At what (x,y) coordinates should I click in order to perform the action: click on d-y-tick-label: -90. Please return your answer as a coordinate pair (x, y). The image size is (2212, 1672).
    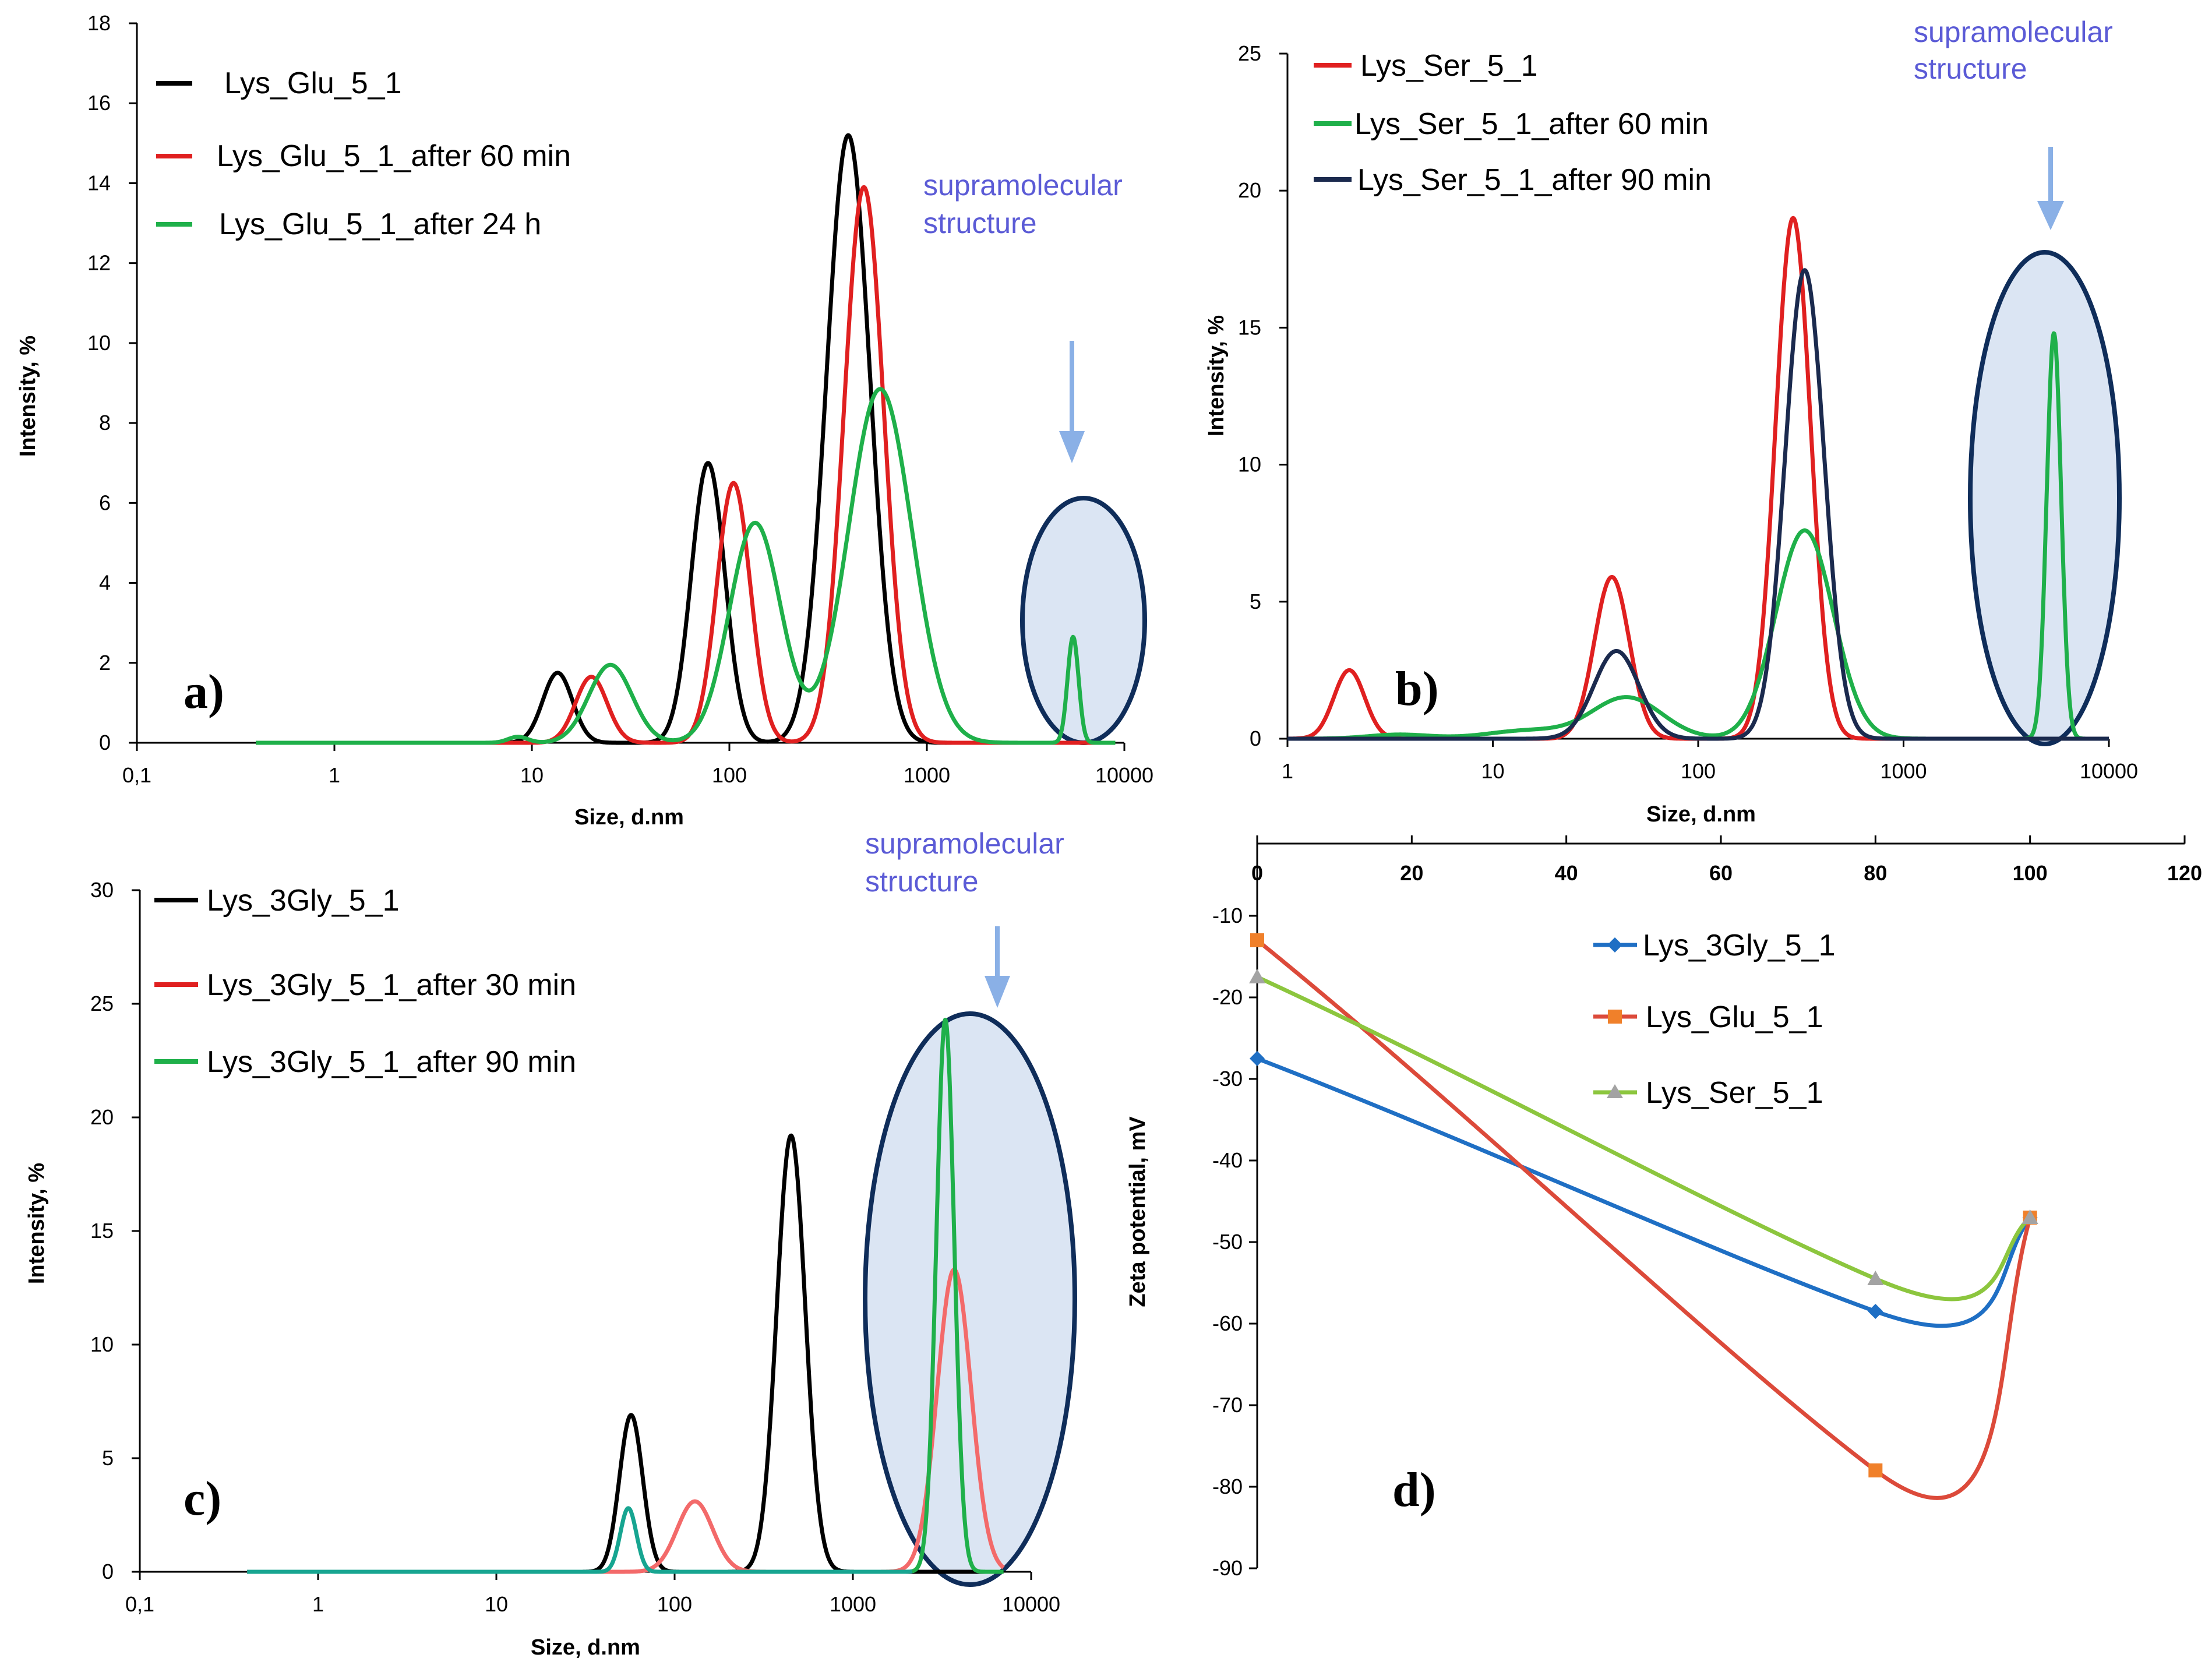
    Looking at the image, I should click on (1228, 1568).